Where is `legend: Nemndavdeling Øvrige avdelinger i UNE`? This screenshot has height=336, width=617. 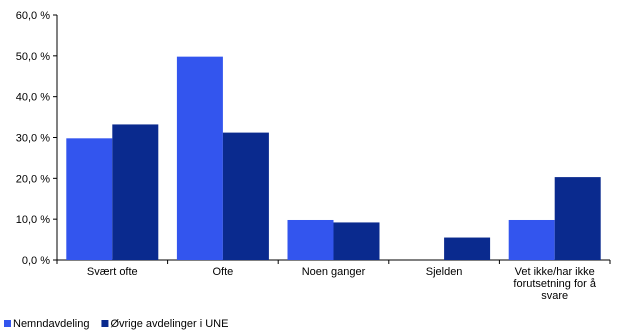
legend: Nemndavdeling Øvrige avdelinger i UNE is located at coordinates (116, 324).